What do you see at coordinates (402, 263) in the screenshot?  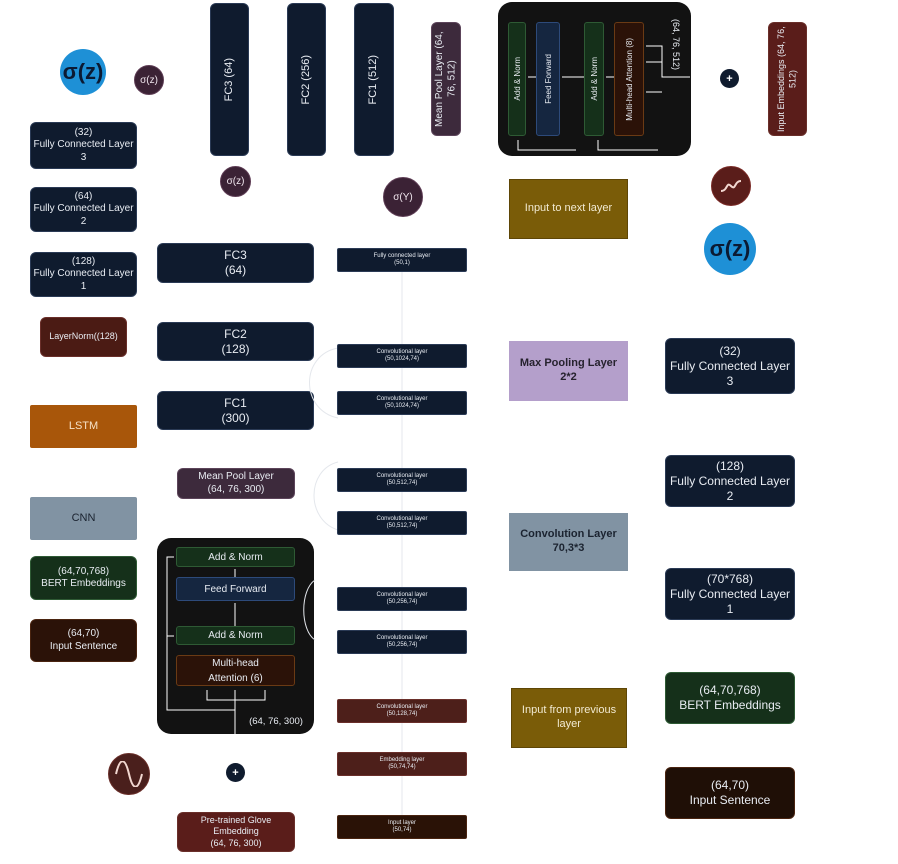 I see `layer-dim: (50,1)` at bounding box center [402, 263].